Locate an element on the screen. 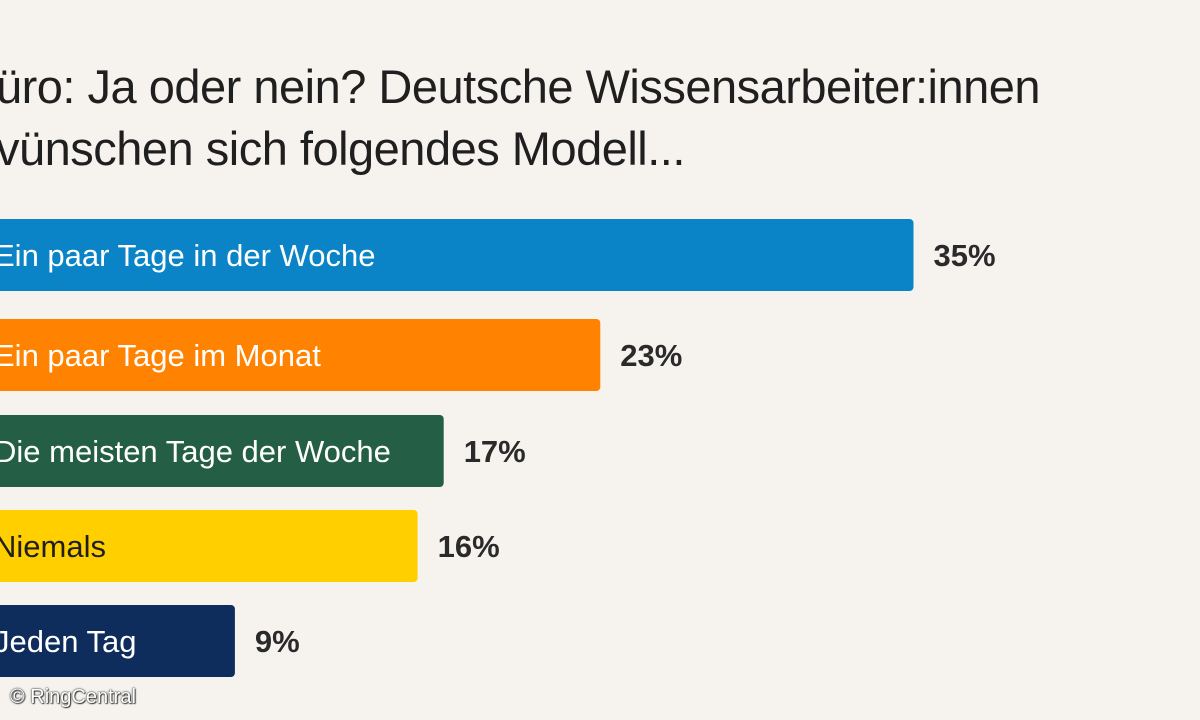 This screenshot has width=1200, height=720. bar-label-4: Niemals is located at coordinates (53, 546).